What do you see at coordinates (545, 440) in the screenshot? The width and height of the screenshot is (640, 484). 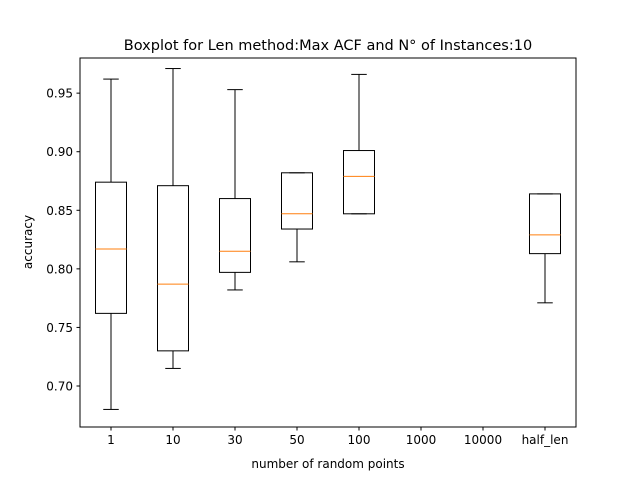 I see `x-tick-label: half_len` at bounding box center [545, 440].